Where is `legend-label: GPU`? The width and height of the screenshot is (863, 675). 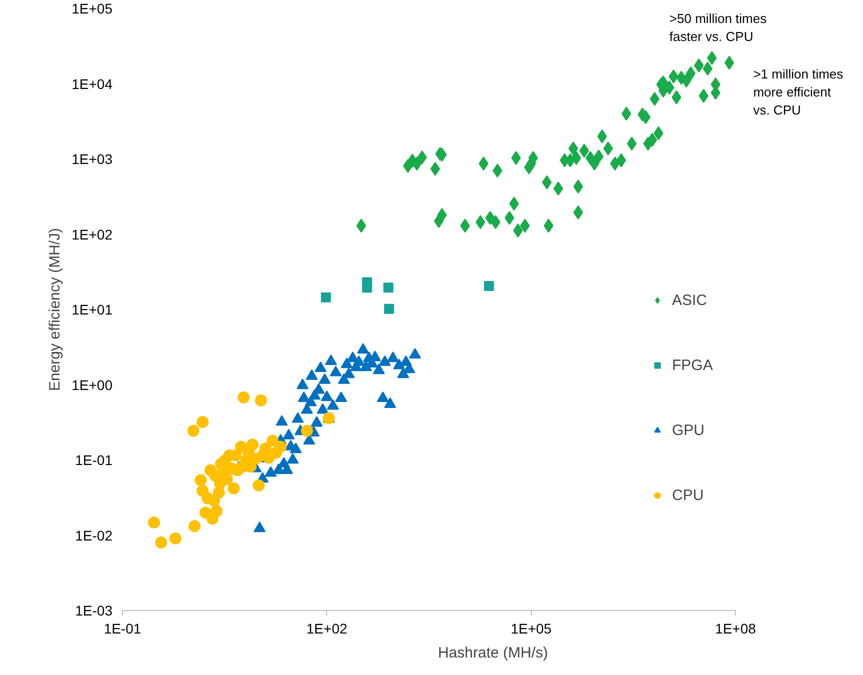
legend-label: GPU is located at coordinates (688, 430).